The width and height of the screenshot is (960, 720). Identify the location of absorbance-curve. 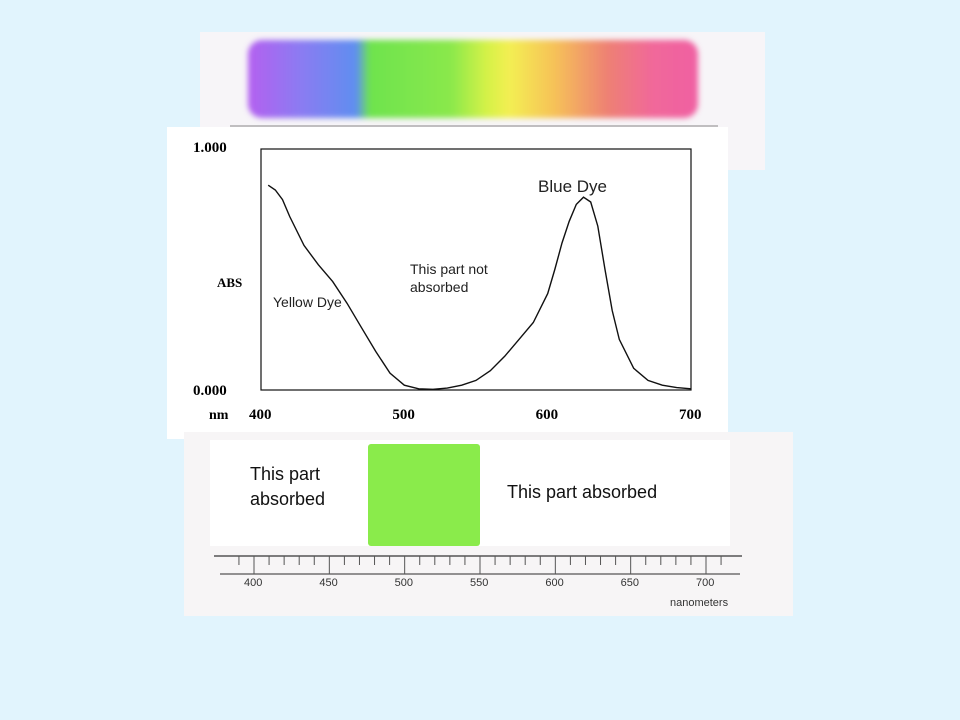
(479, 287).